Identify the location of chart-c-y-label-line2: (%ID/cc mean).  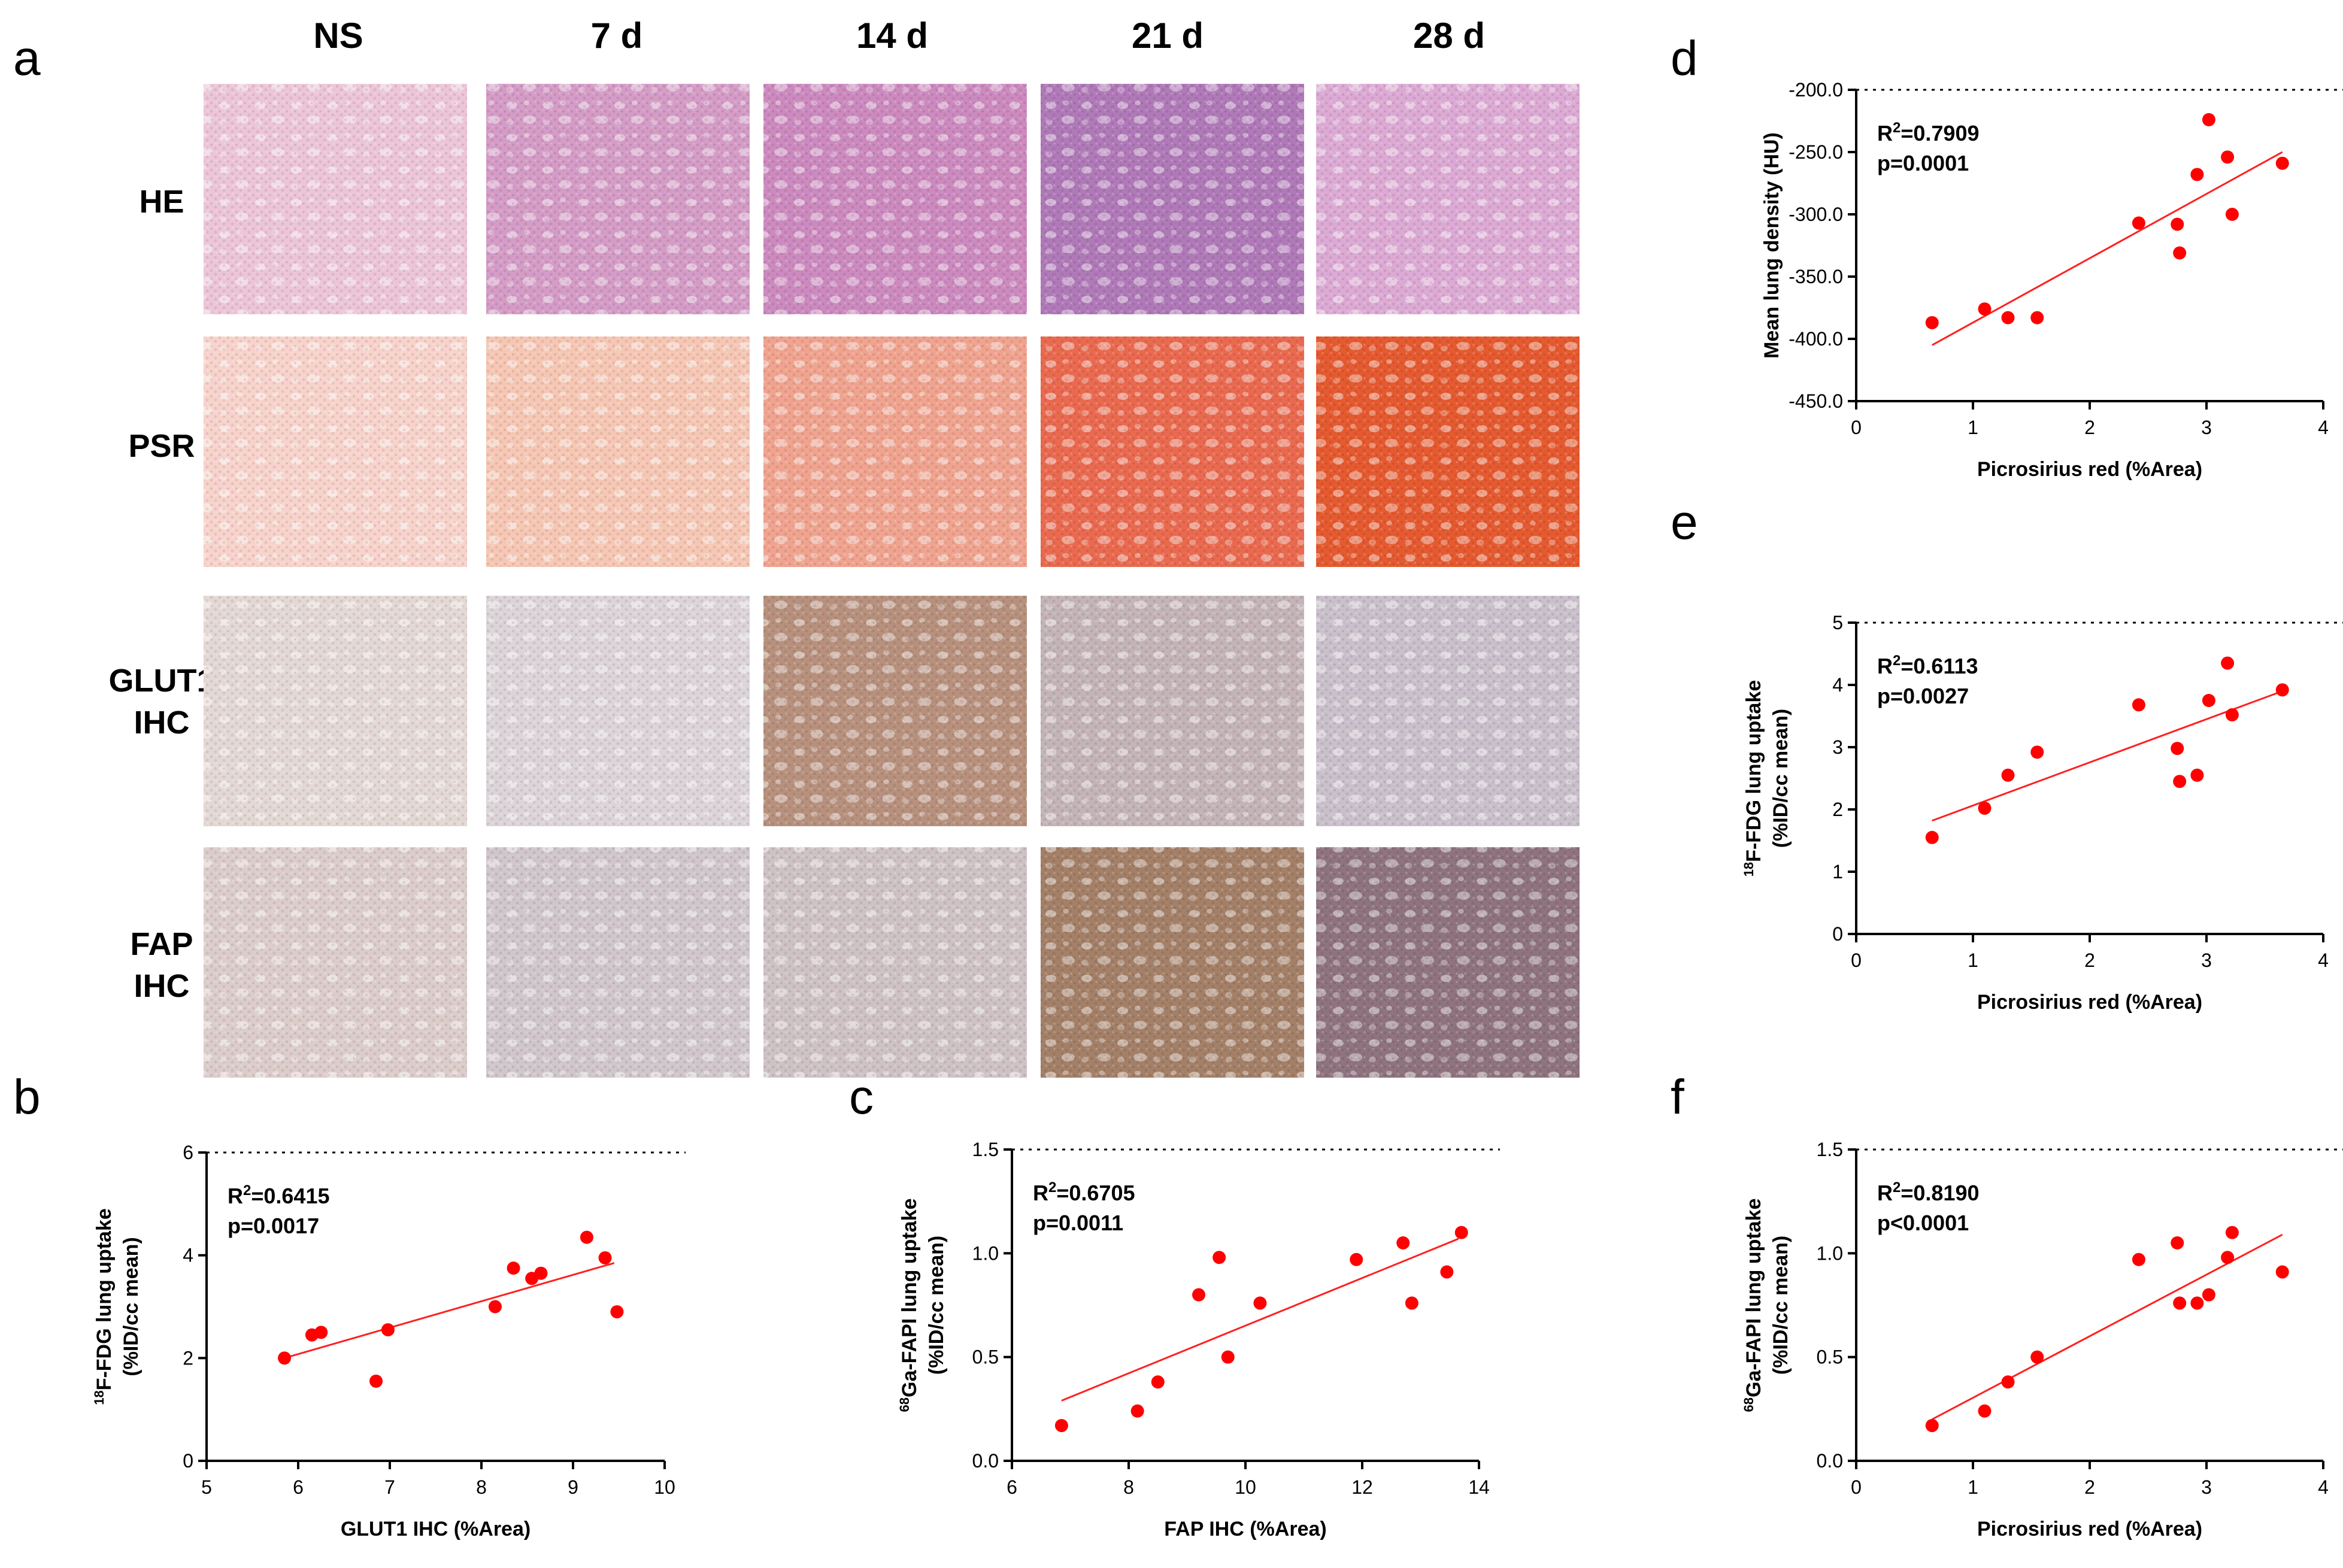
(936, 1305).